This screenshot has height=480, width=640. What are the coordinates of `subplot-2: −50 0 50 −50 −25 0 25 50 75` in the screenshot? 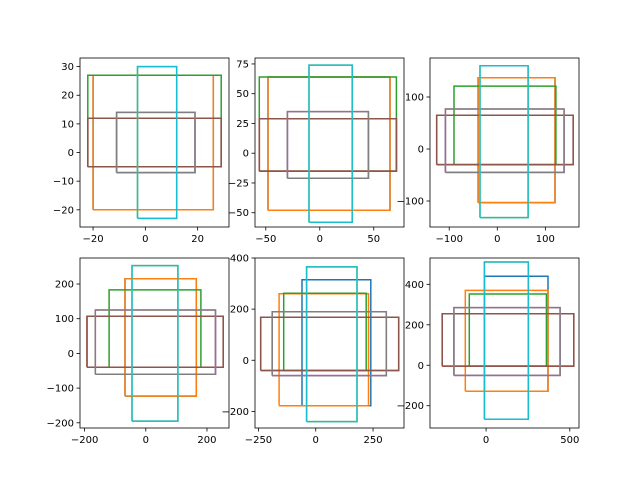 It's located at (316, 151).